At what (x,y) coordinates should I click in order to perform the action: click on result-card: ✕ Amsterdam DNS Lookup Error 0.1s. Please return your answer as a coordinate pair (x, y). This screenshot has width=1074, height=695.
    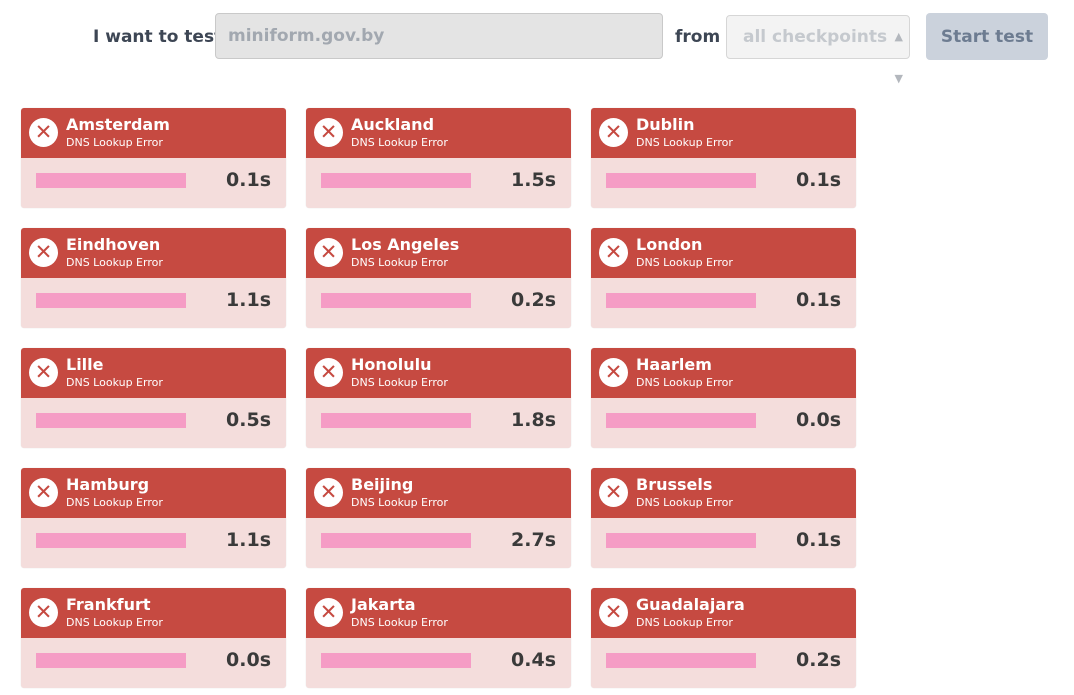
    Looking at the image, I should click on (153, 158).